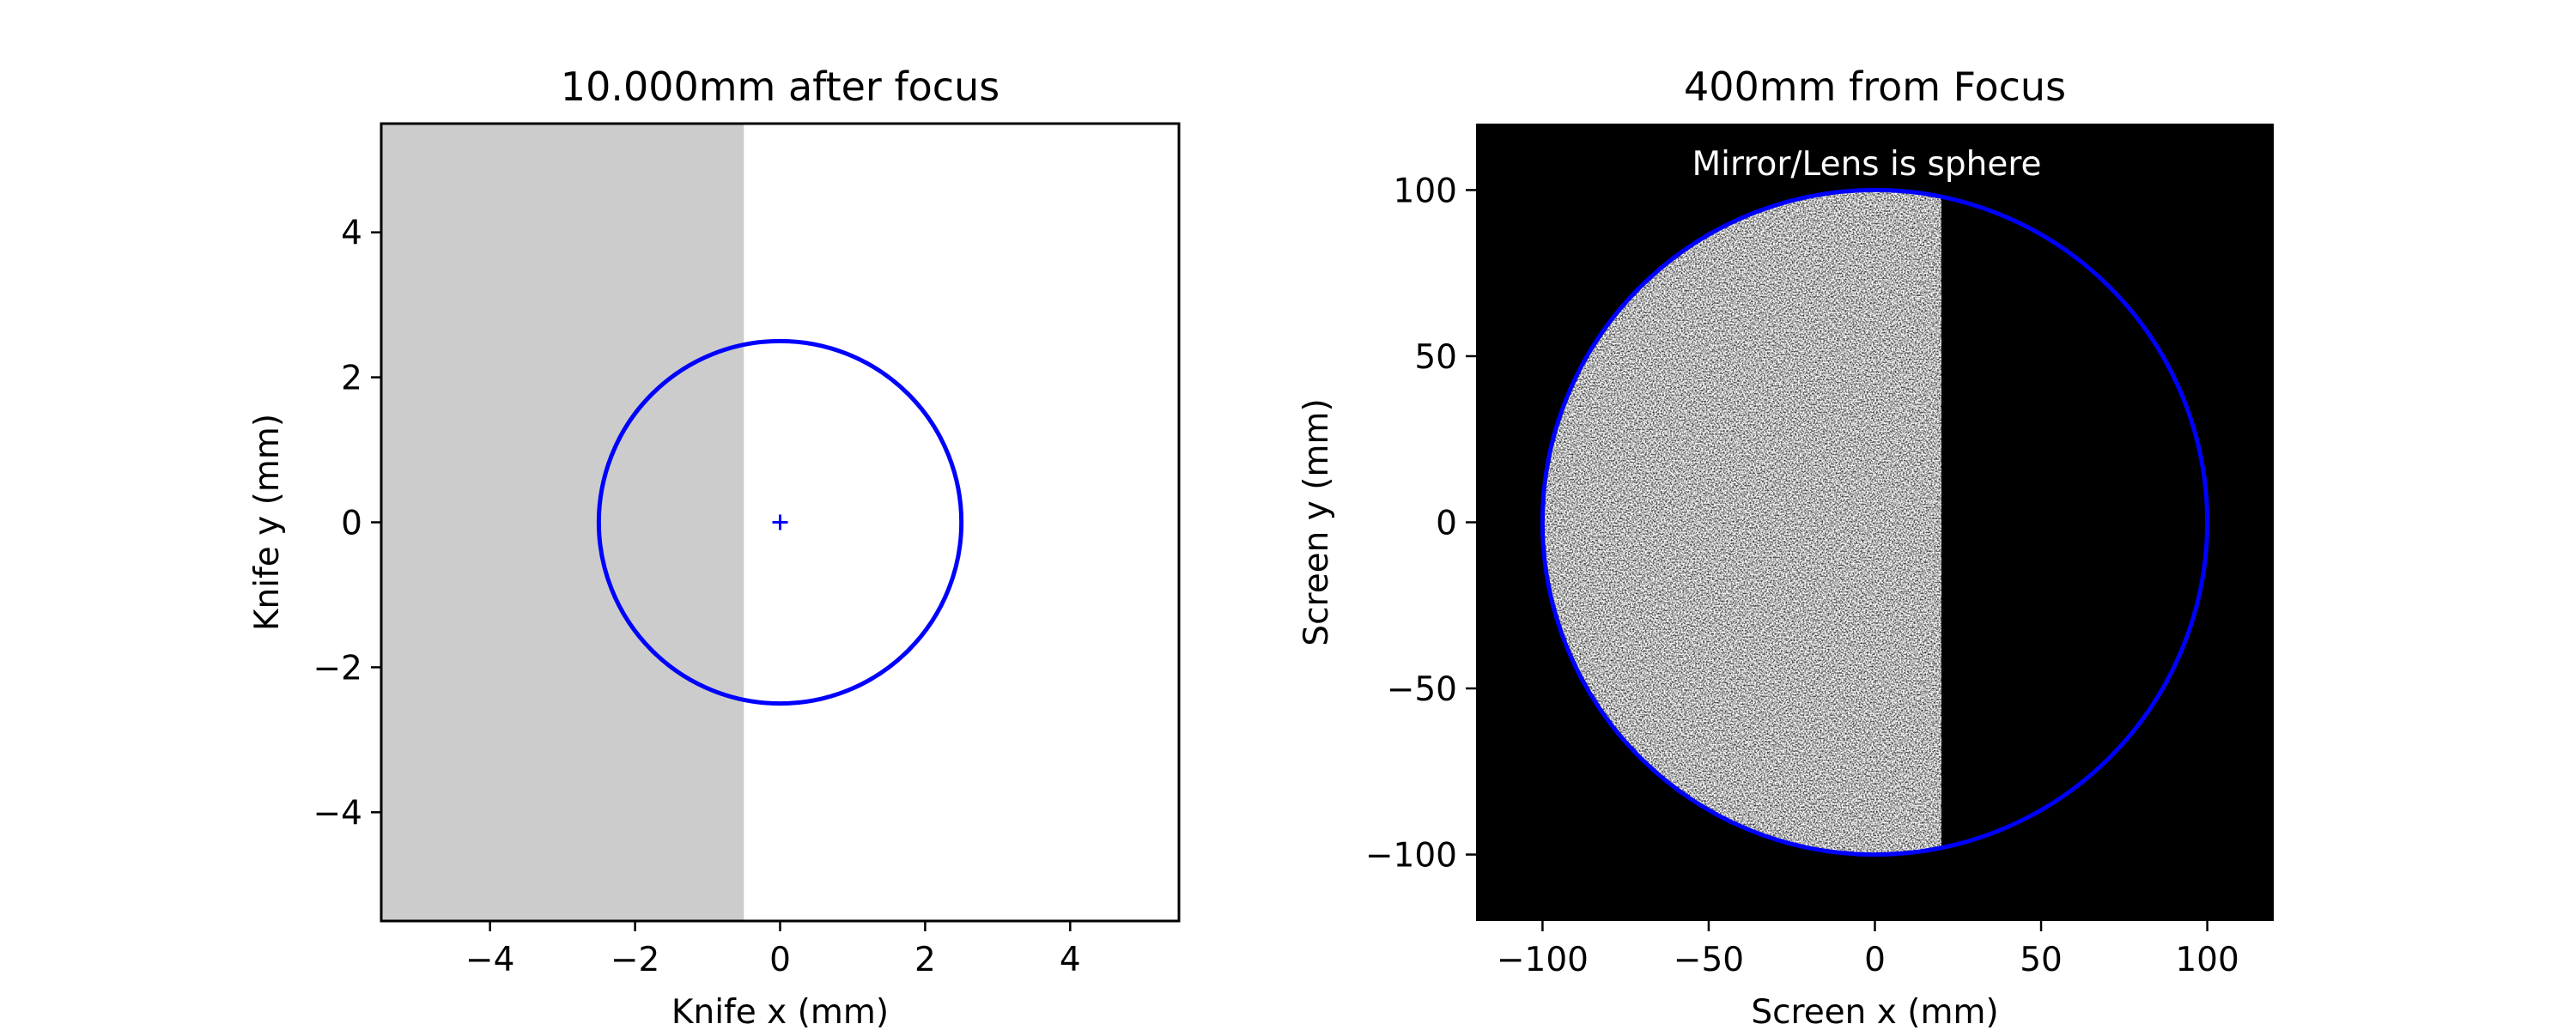 The height and width of the screenshot is (1030, 2576). What do you see at coordinates (780, 1011) in the screenshot?
I see `knife-x-label: Knife x (mm)` at bounding box center [780, 1011].